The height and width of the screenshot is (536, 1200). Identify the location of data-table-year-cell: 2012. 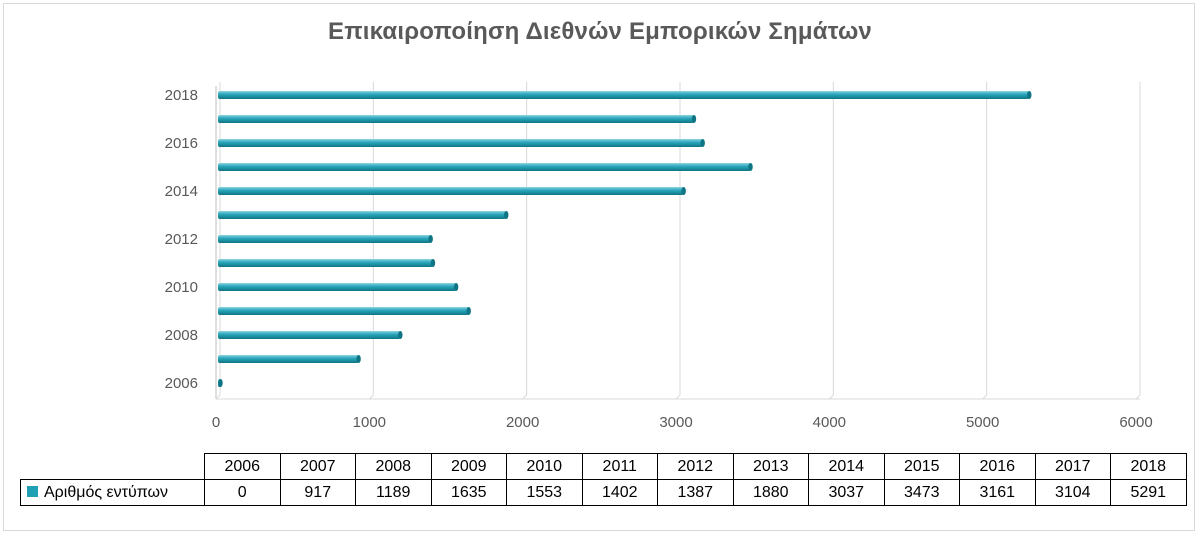
(695, 466).